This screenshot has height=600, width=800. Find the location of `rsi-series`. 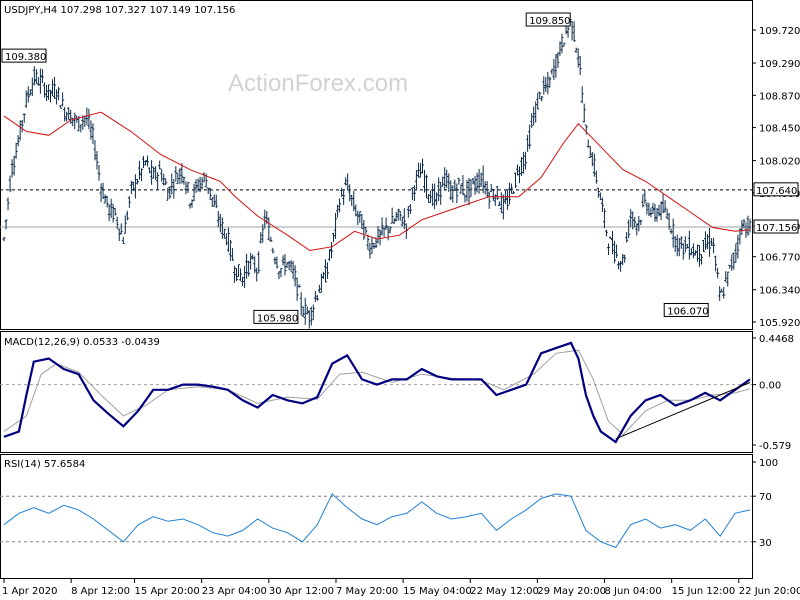

rsi-series is located at coordinates (376, 521).